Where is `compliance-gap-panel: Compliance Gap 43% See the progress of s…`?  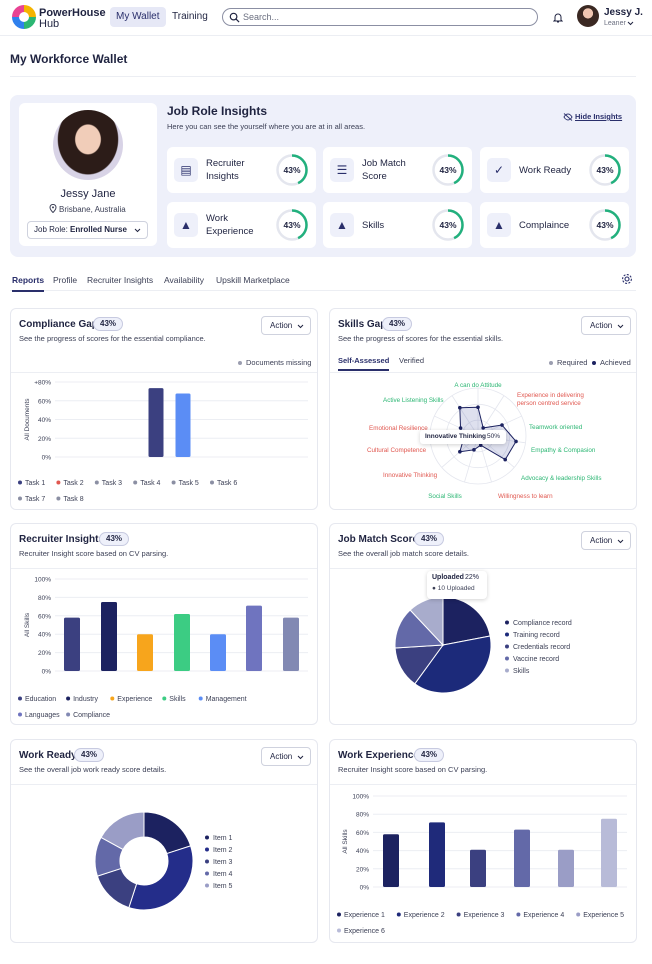
compliance-gap-panel: Compliance Gap 43% See the progress of s… is located at coordinates (164, 409).